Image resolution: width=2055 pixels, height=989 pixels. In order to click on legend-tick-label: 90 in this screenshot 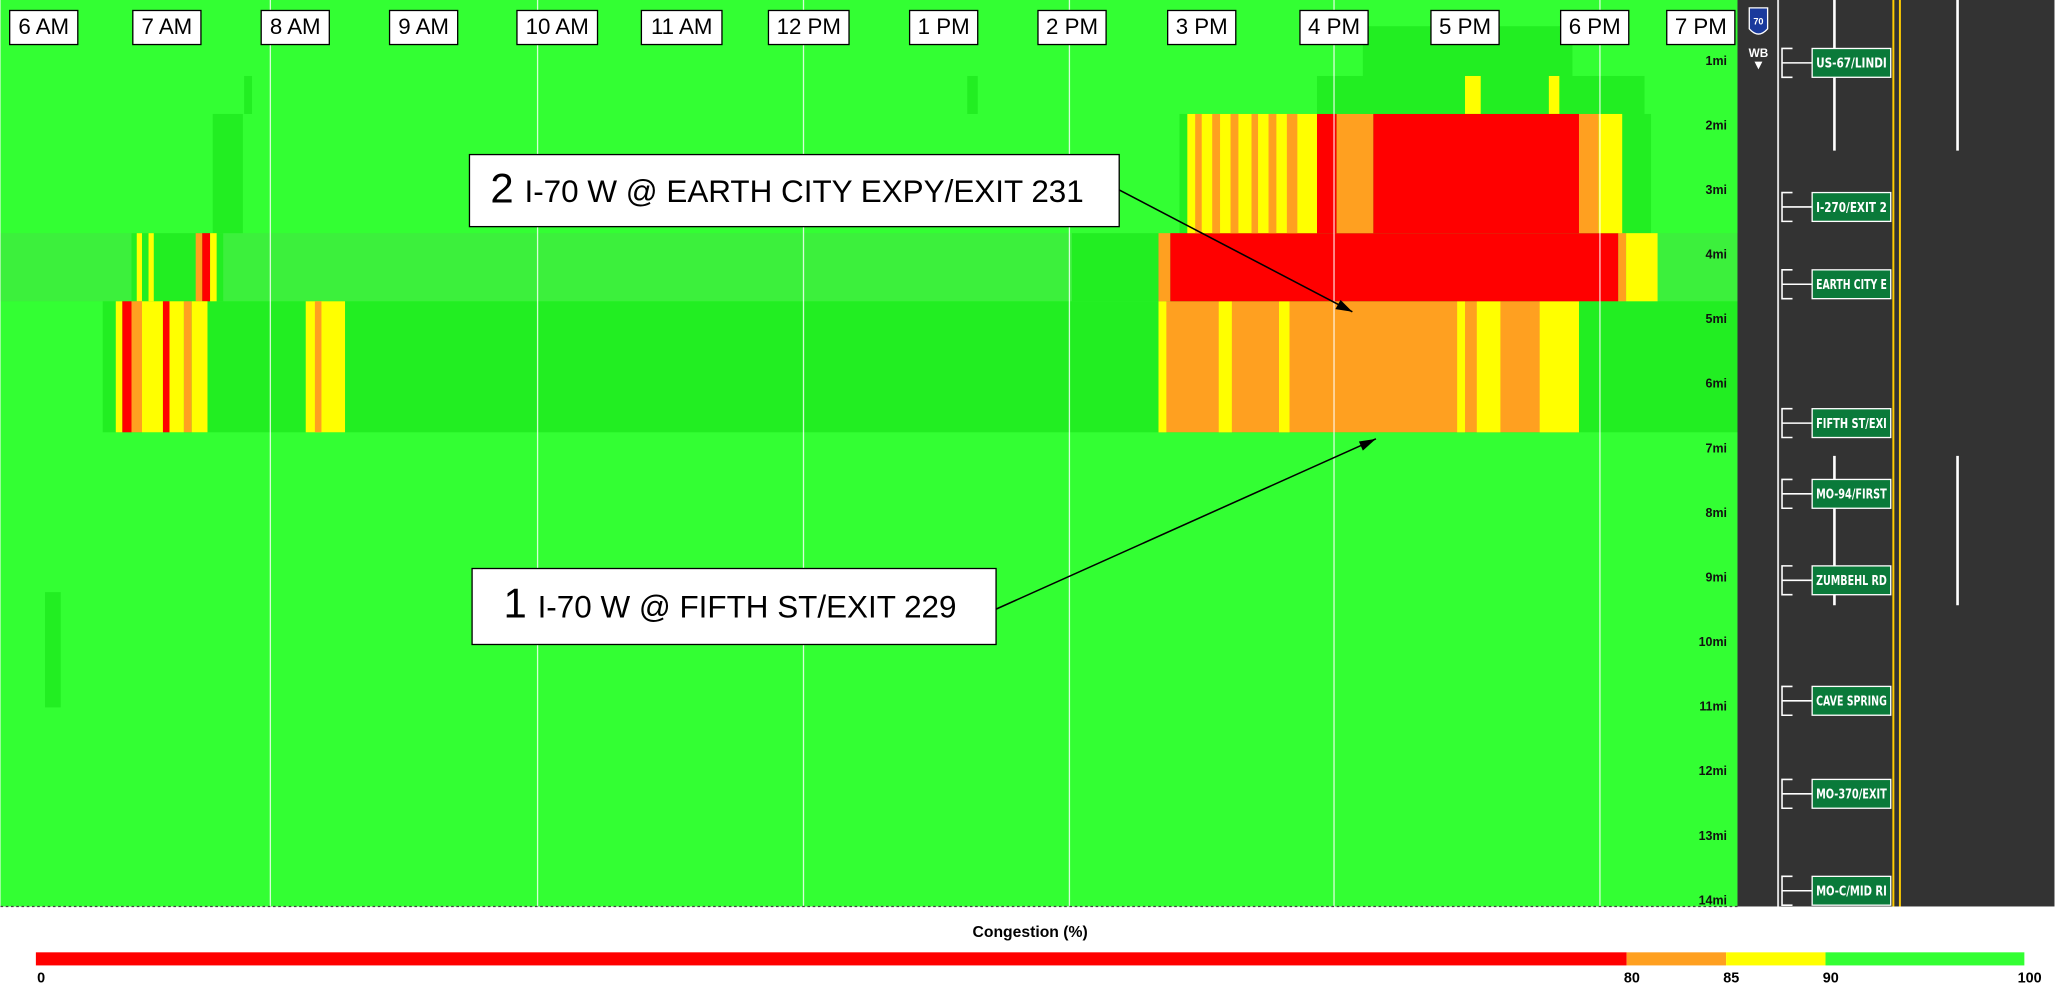, I will do `click(1831, 978)`.